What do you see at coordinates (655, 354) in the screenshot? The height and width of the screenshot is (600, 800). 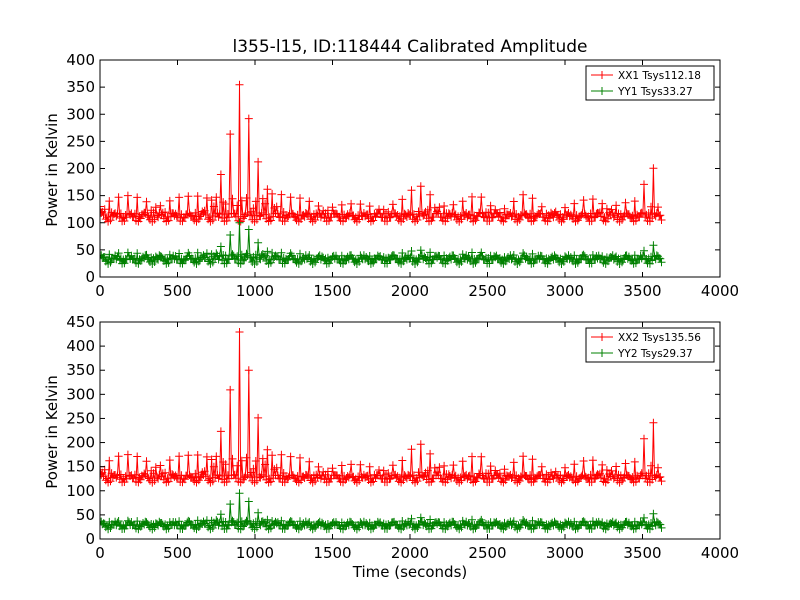 I see `legend-label: YY2 Tsys29.37` at bounding box center [655, 354].